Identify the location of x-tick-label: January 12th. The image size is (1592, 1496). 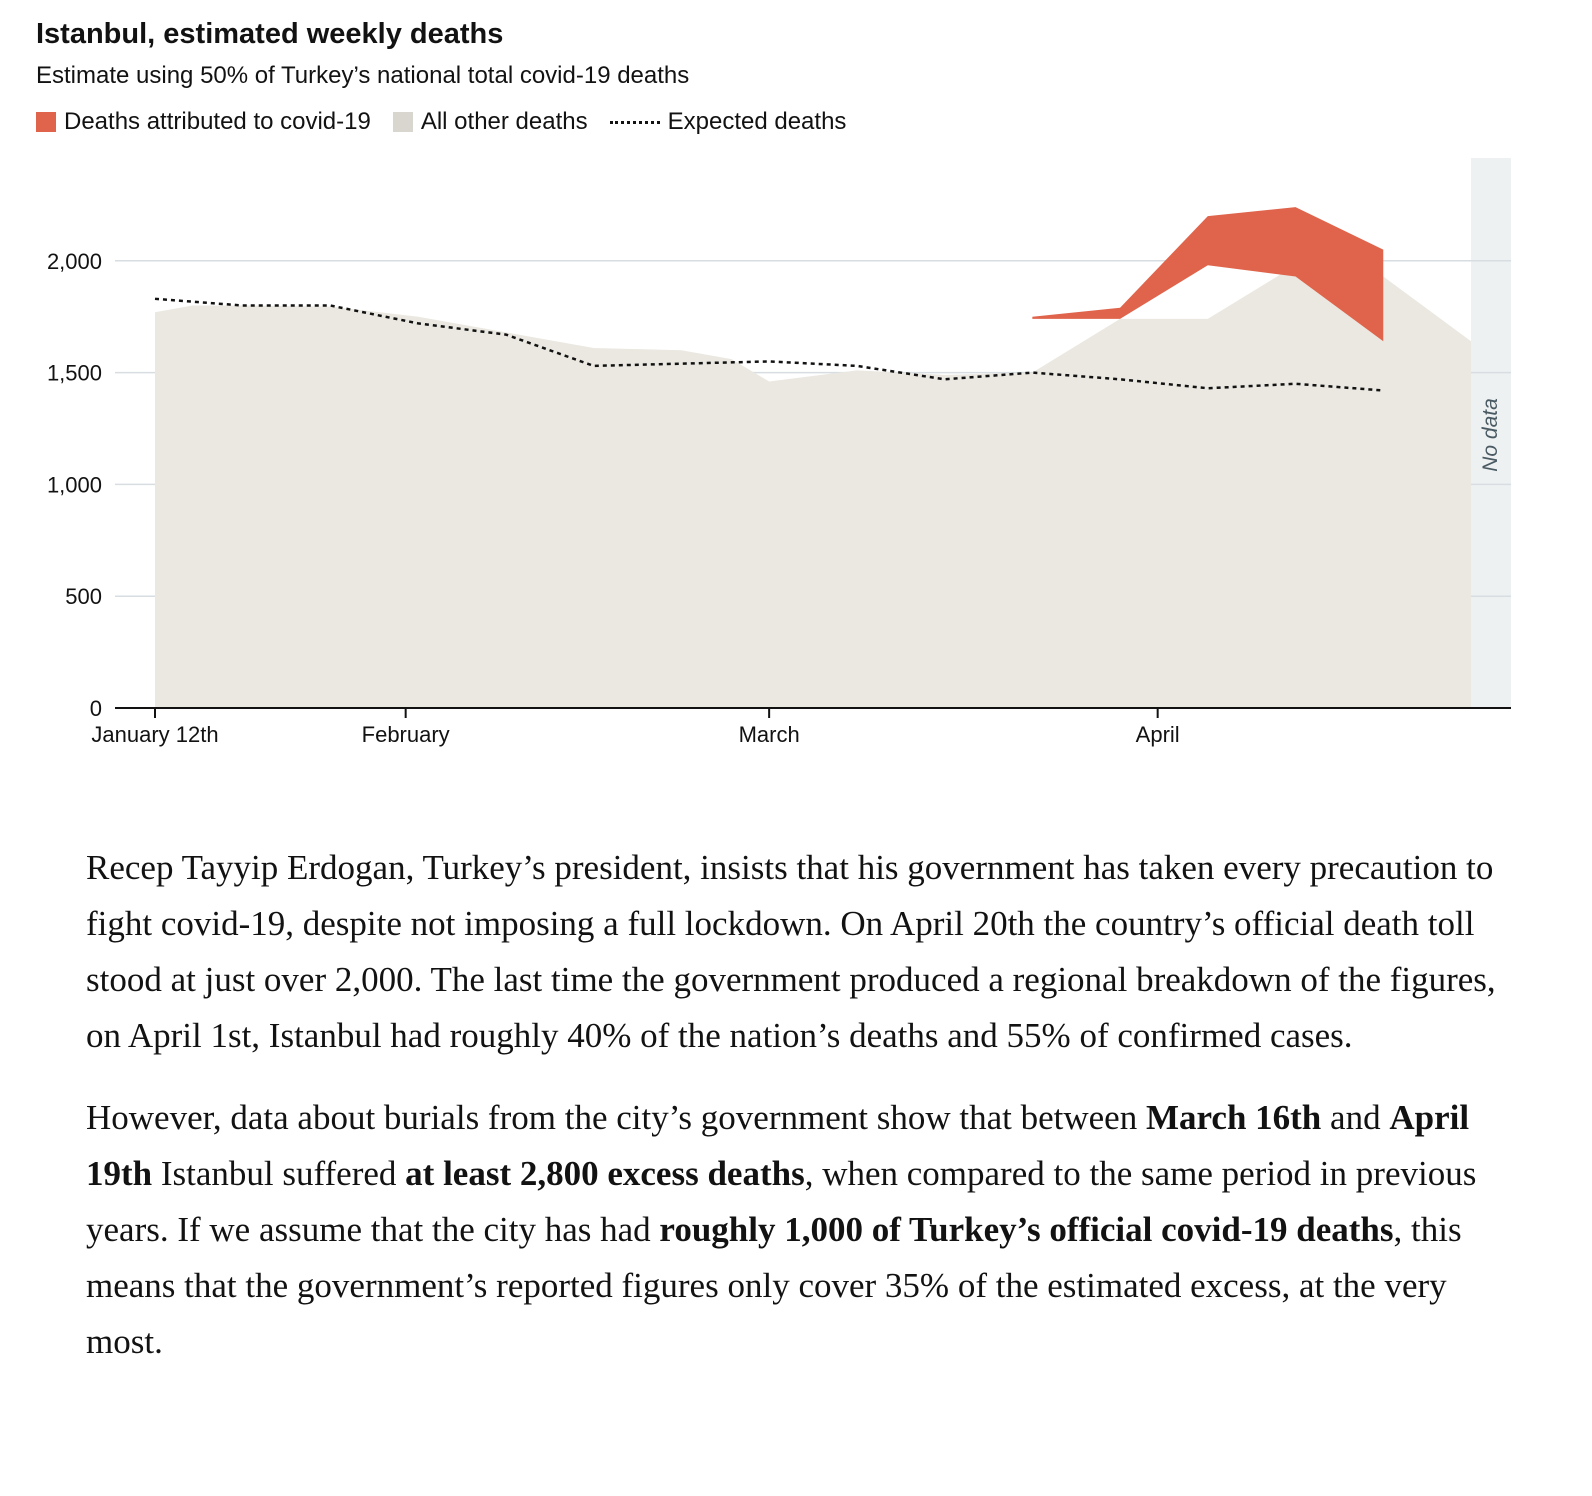
(154, 734).